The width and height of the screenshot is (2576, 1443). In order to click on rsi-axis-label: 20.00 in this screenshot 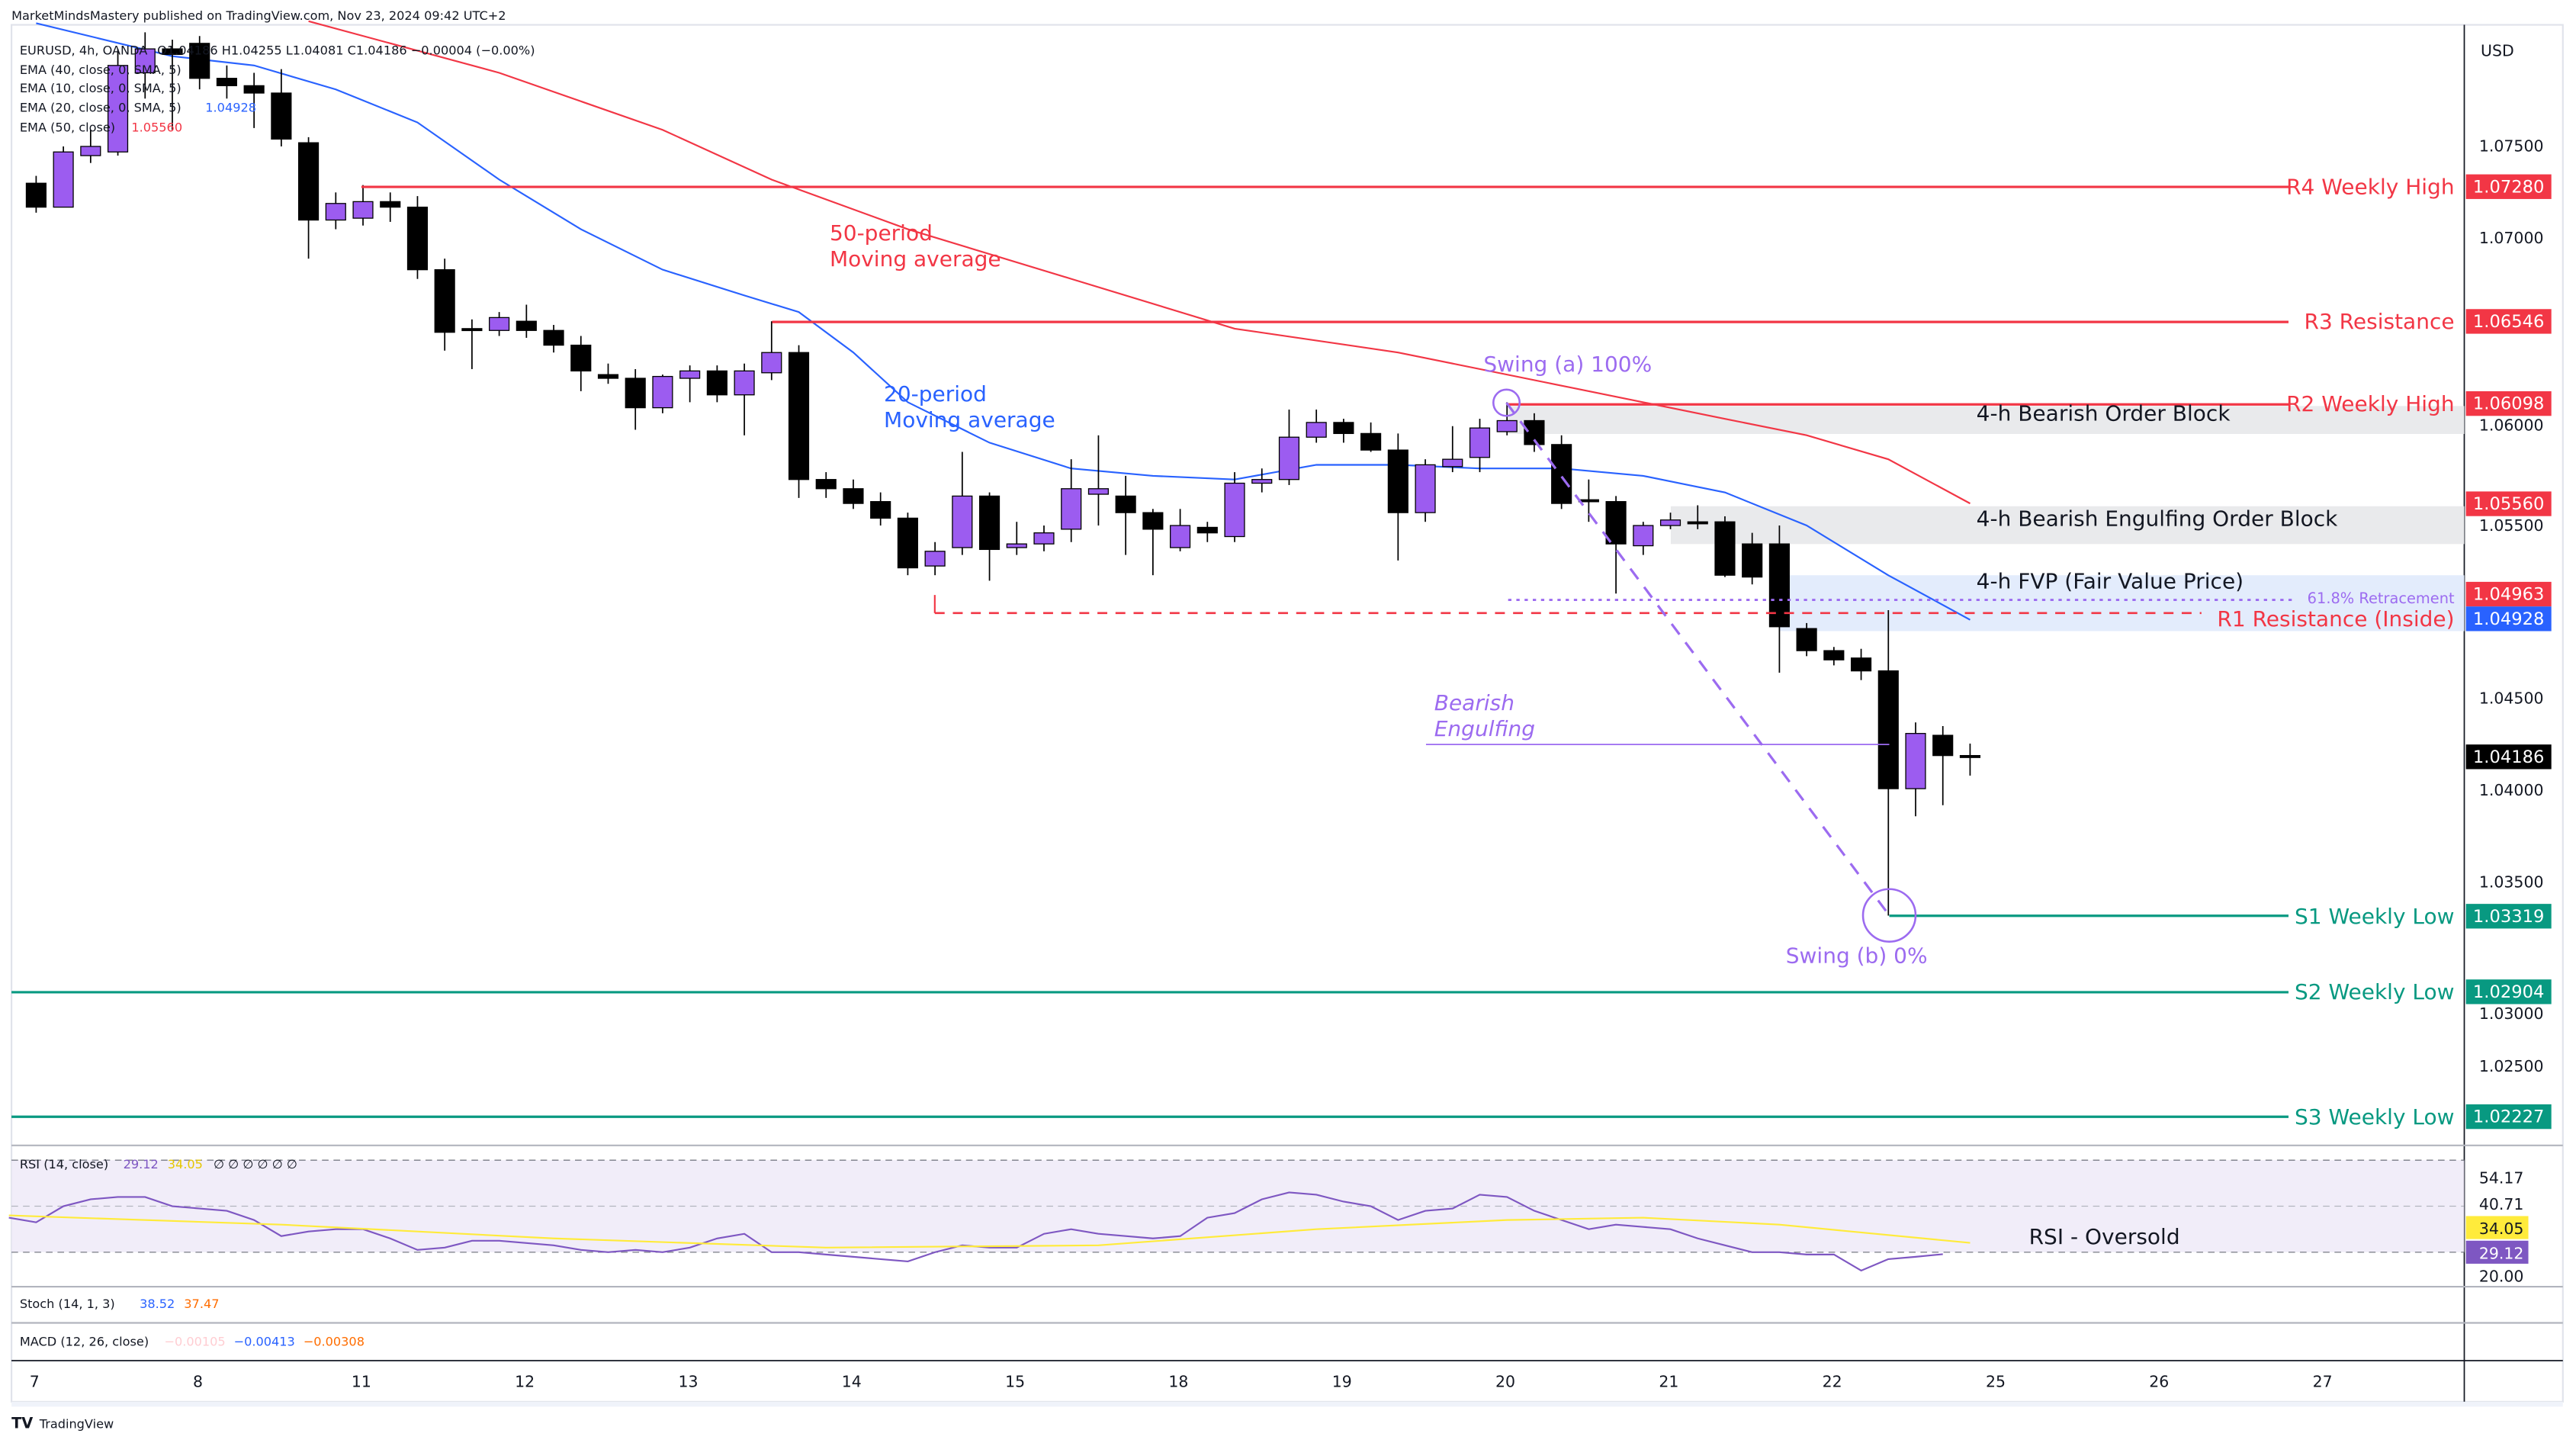, I will do `click(2501, 1277)`.